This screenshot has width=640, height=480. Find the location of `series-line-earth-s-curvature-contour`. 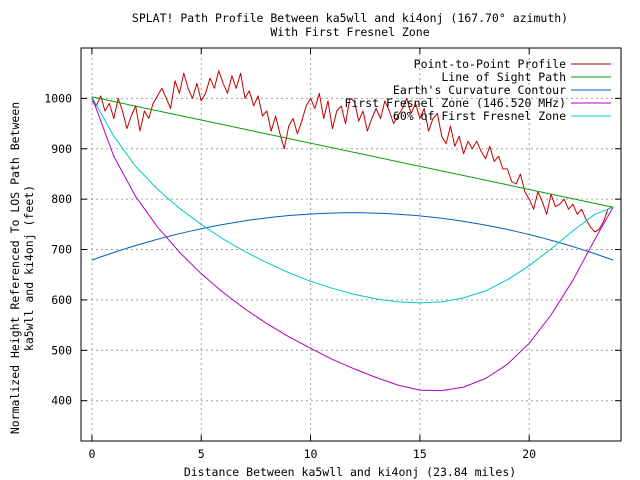

series-line-earth-s-curvature-contour is located at coordinates (352, 236).